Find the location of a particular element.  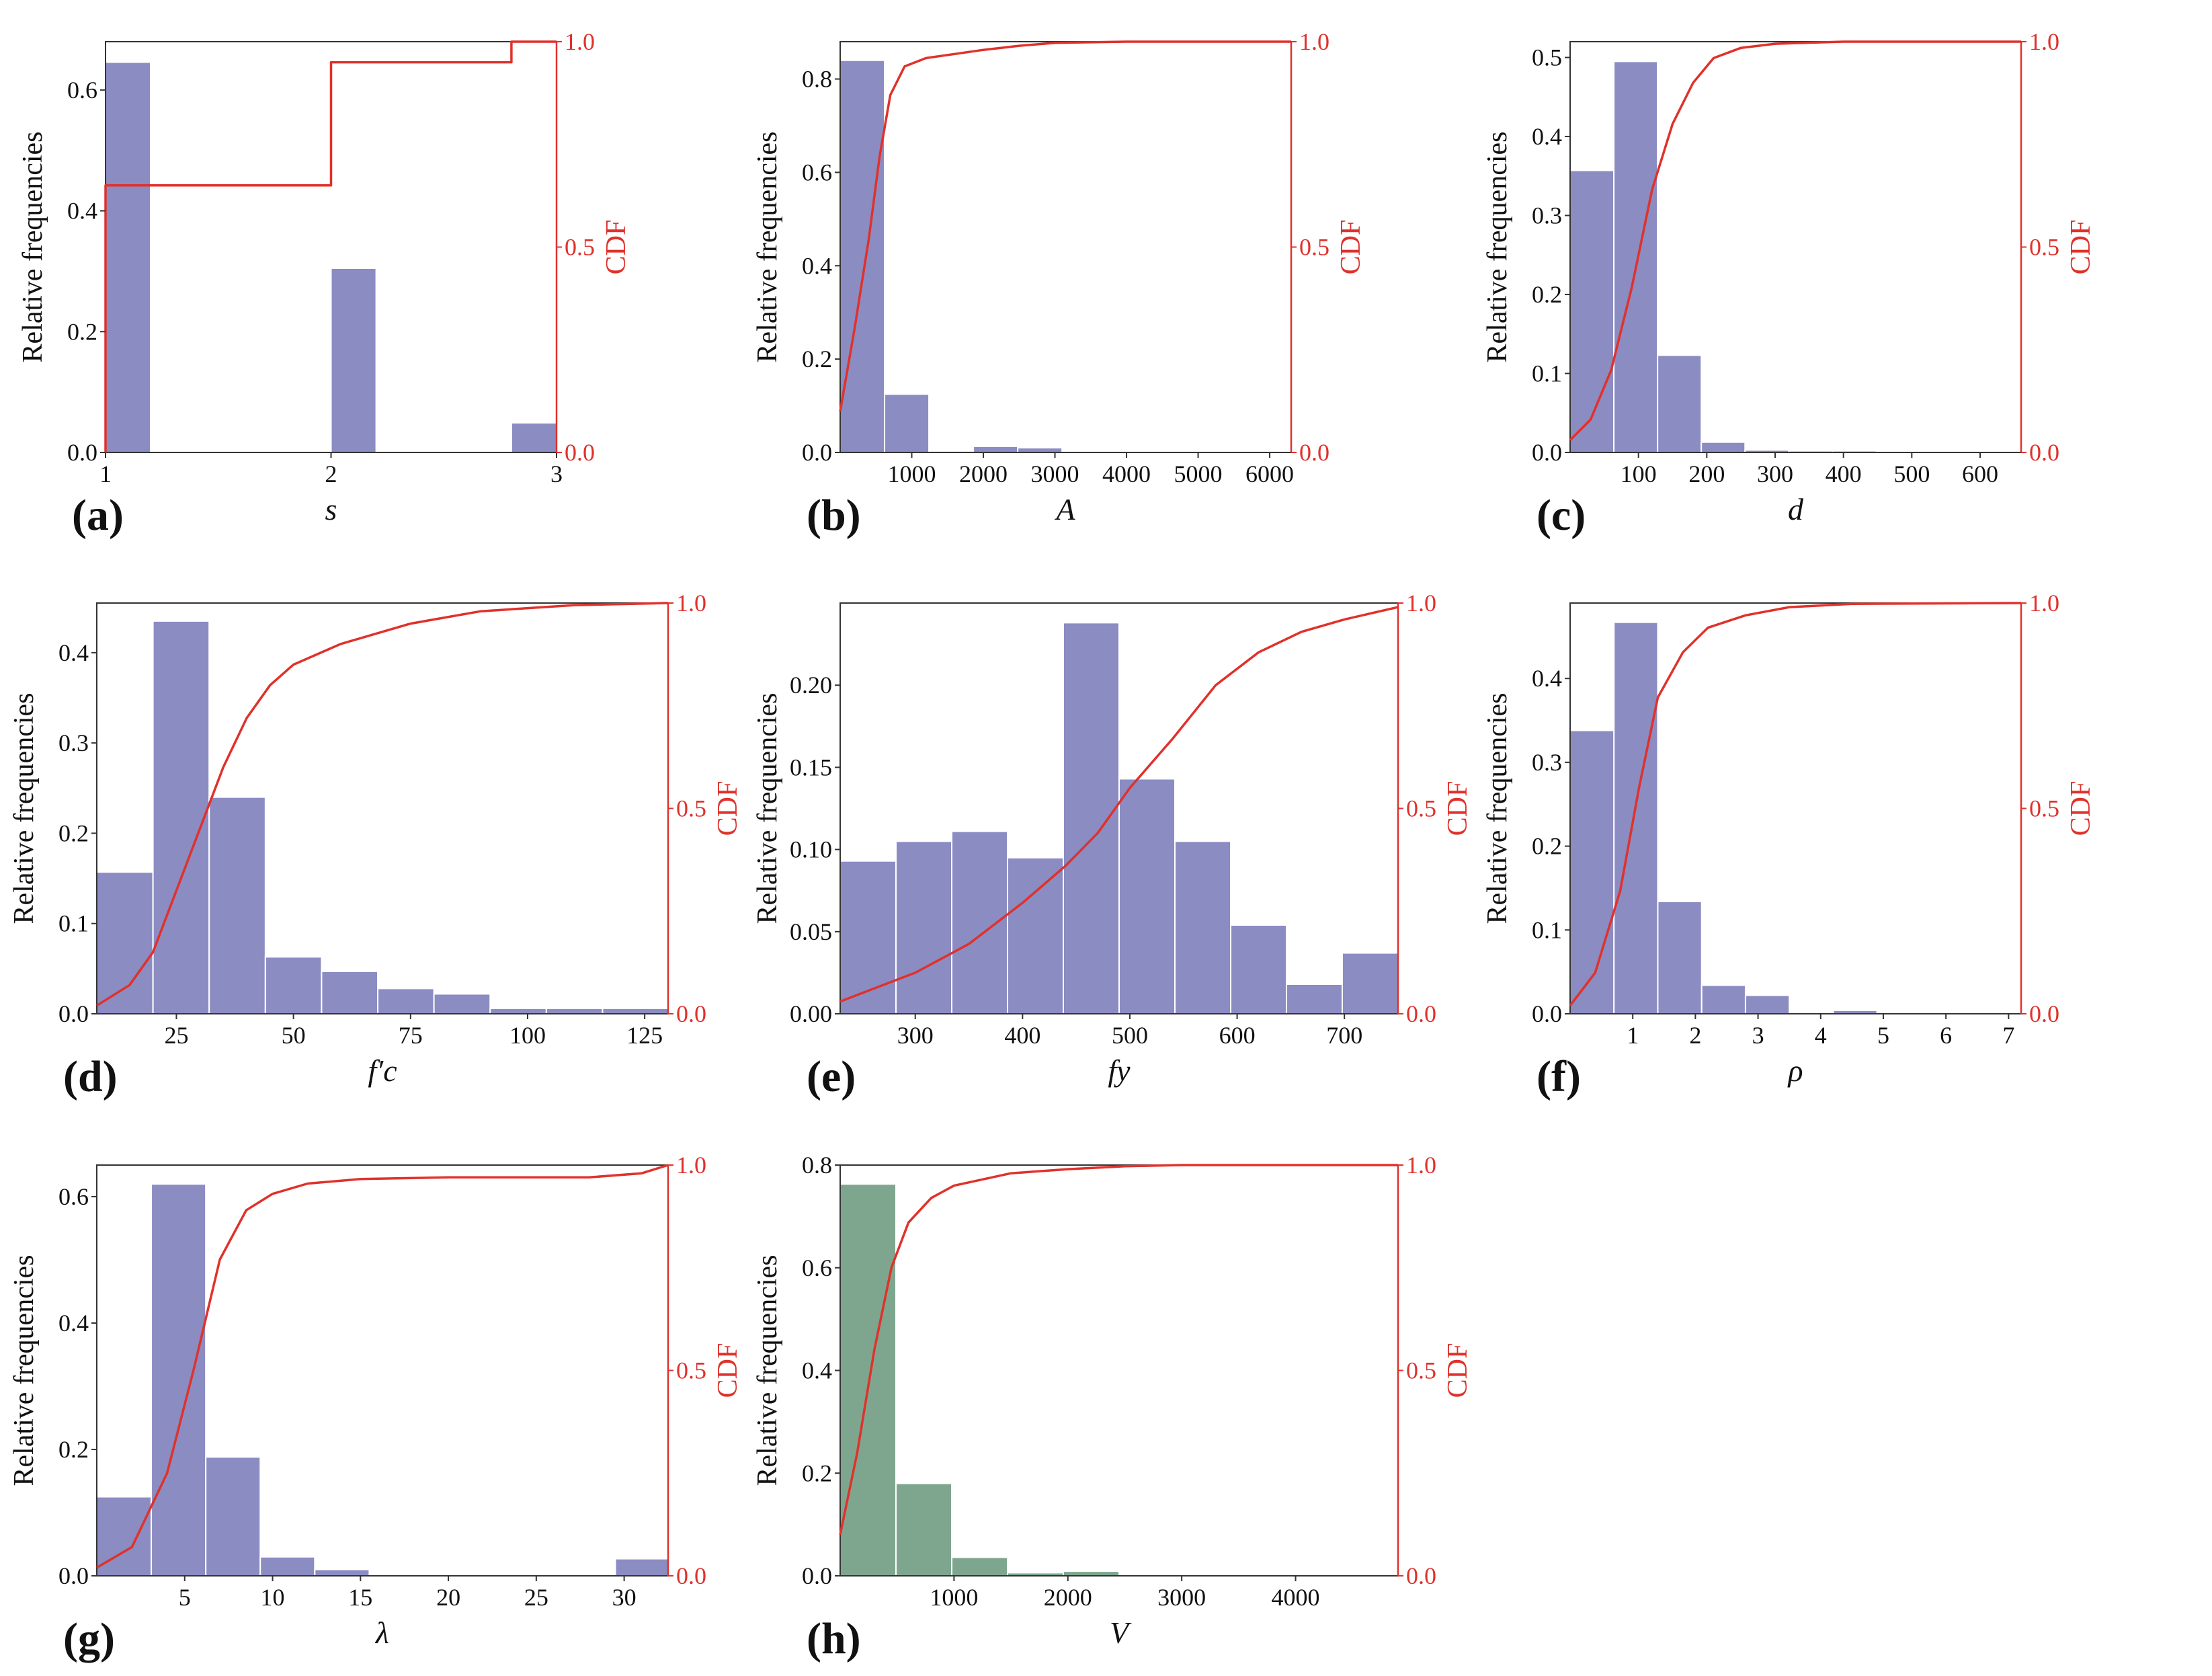

x-tick-label: 6 is located at coordinates (1946, 1035).